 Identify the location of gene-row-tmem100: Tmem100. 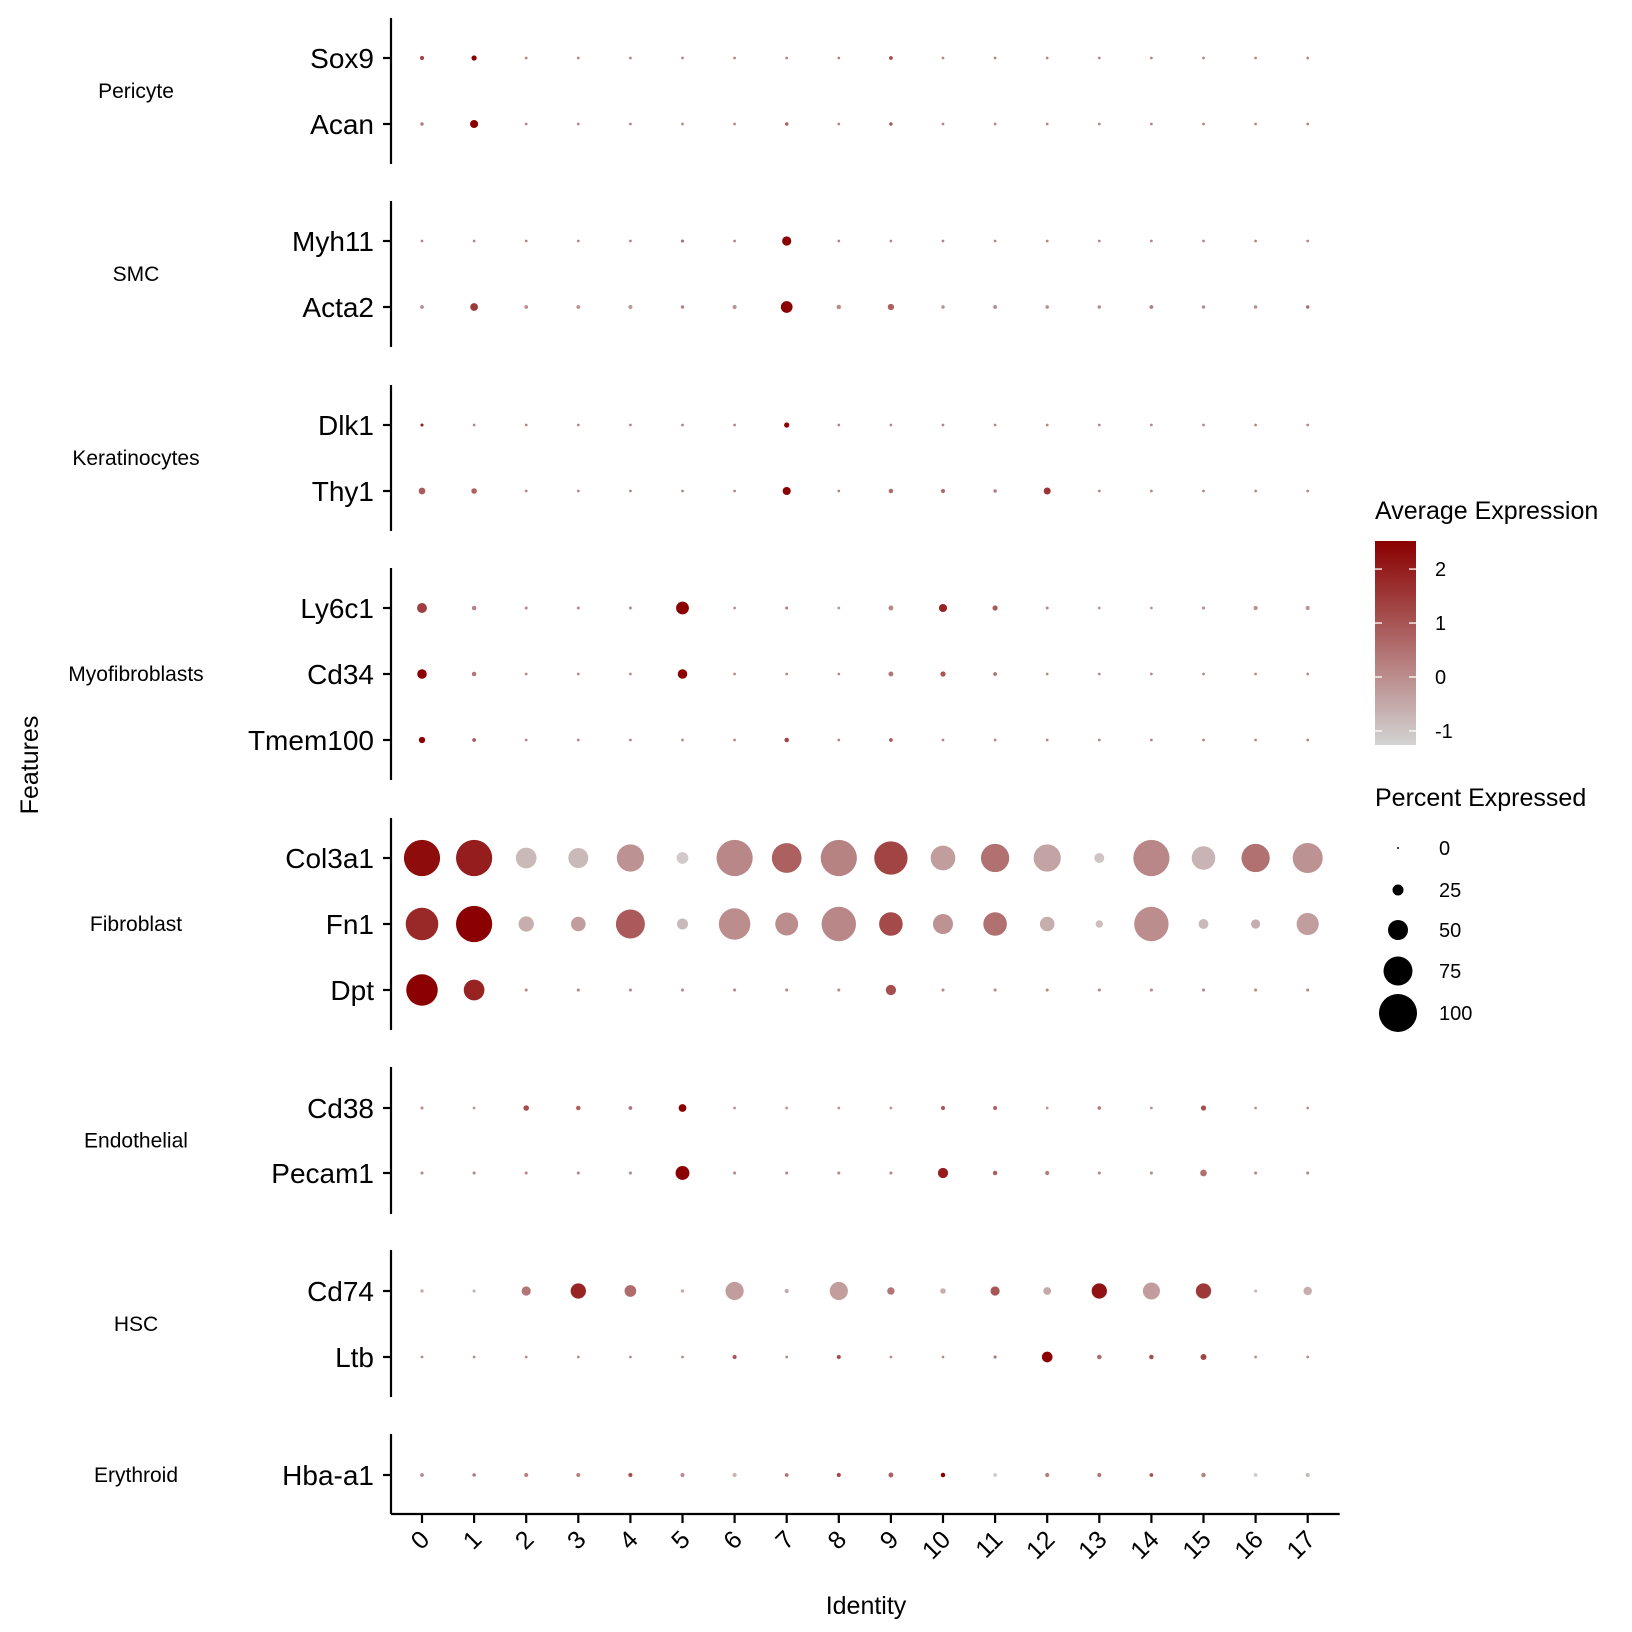
(779, 740).